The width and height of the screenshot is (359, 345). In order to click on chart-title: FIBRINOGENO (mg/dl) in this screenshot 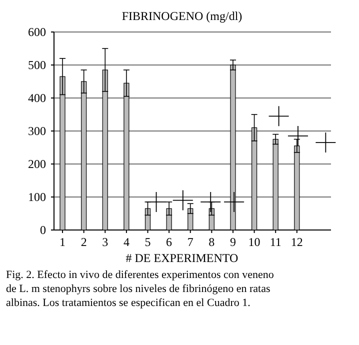, I will do `click(182, 16)`.